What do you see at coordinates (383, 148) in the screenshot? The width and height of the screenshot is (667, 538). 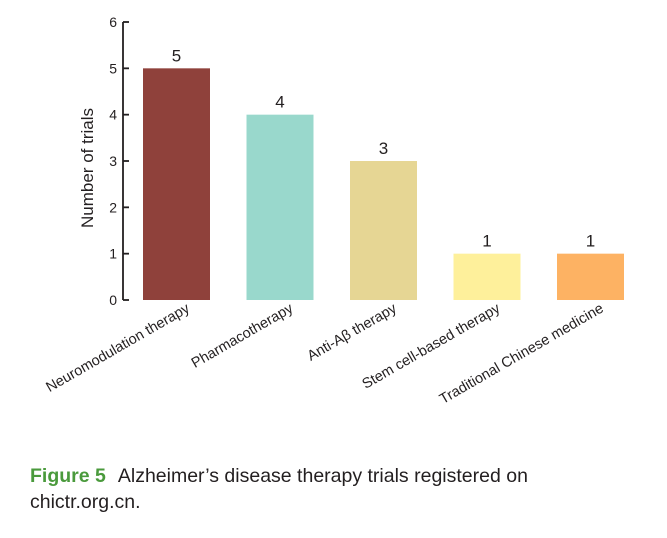 I see `bar-value-label: 3` at bounding box center [383, 148].